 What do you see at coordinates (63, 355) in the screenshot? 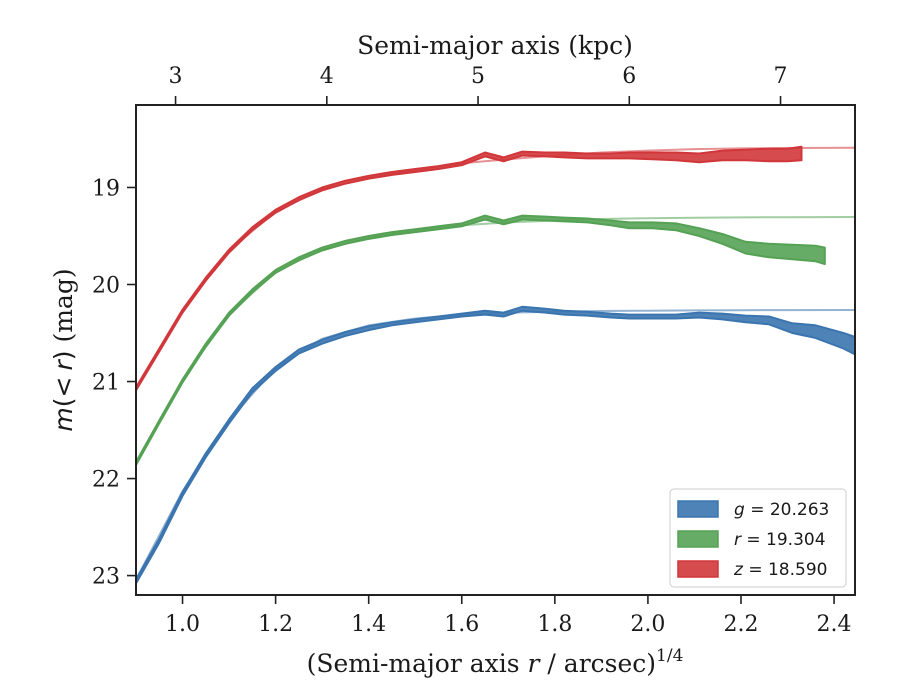
I see `y-axis-title-close: )` at bounding box center [63, 355].